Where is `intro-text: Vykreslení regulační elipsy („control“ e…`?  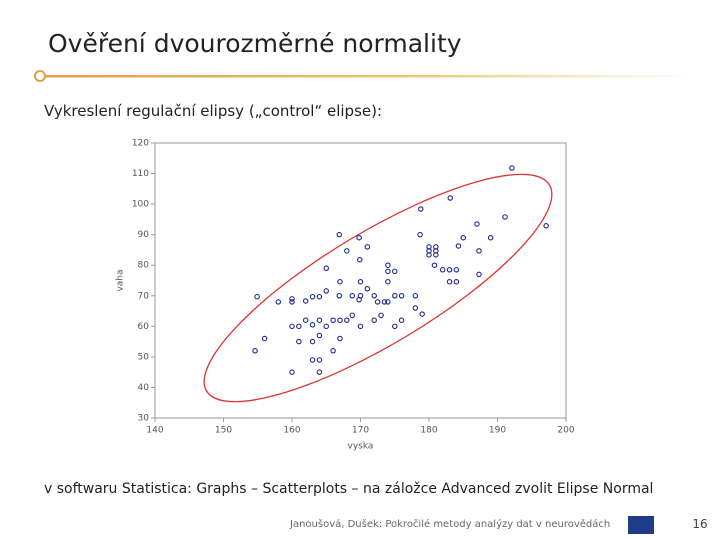
intro-text: Vykreslení regulační elipsy („control“ e… is located at coordinates (213, 111).